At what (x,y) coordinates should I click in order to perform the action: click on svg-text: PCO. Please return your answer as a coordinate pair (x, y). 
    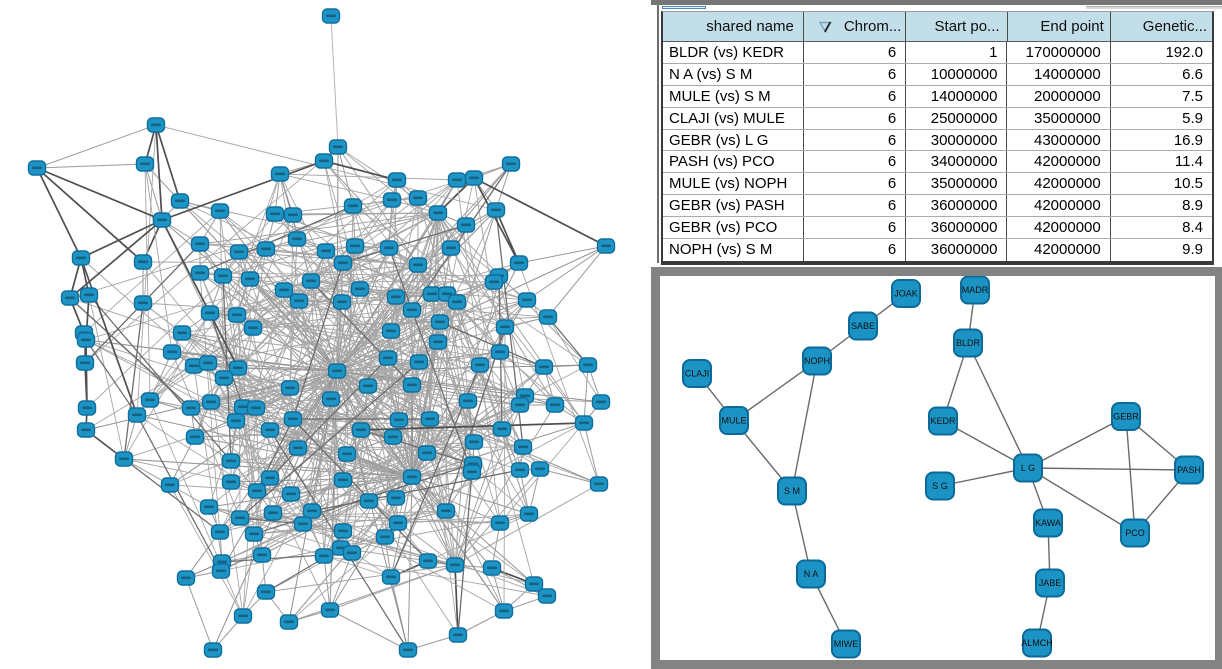
    Looking at the image, I should click on (1135, 533).